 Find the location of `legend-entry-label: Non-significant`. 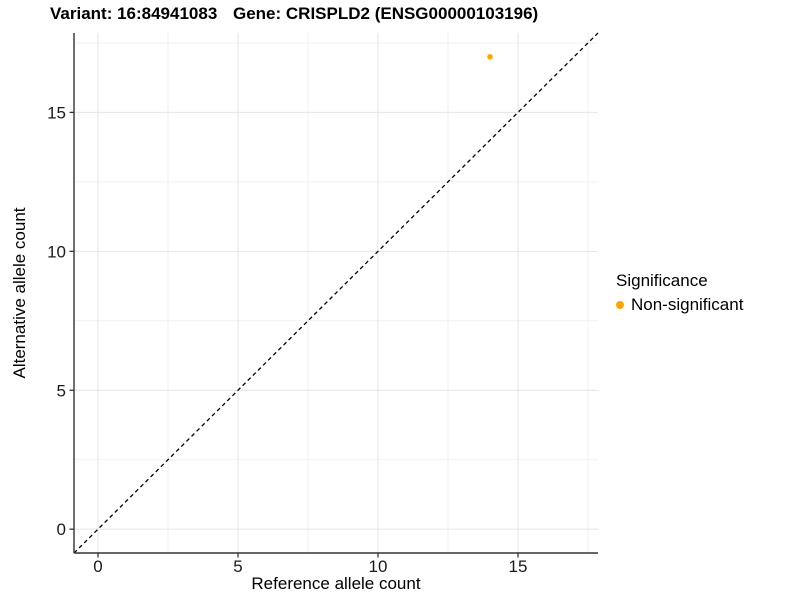

legend-entry-label: Non-significant is located at coordinates (687, 304).